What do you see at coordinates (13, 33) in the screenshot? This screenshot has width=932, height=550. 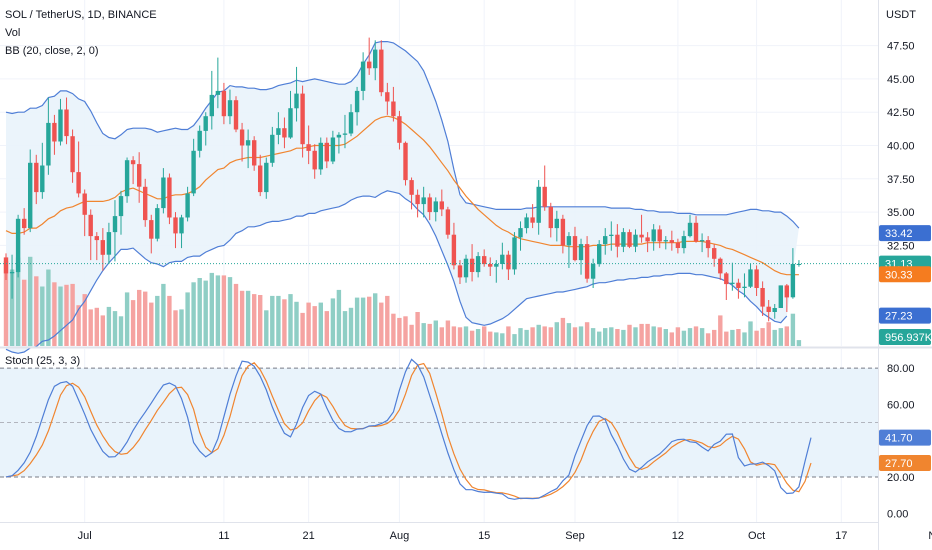 I see `volume-legend: Vol` at bounding box center [13, 33].